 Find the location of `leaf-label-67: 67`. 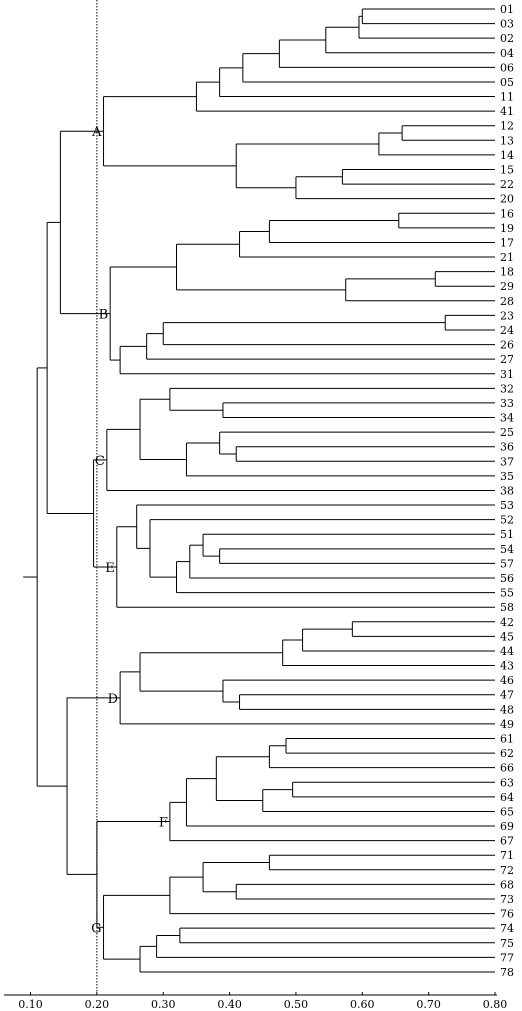

leaf-label-67: 67 is located at coordinates (507, 841).